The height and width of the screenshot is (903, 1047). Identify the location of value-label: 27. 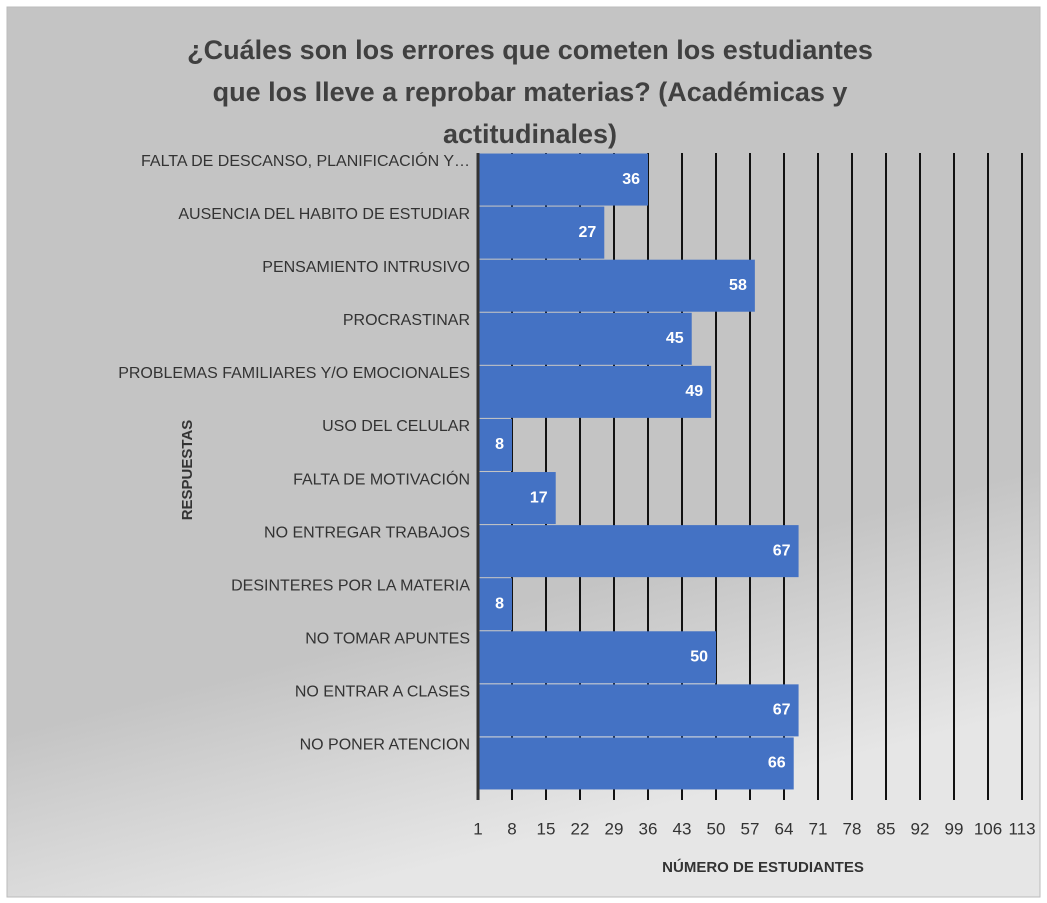
(587, 232).